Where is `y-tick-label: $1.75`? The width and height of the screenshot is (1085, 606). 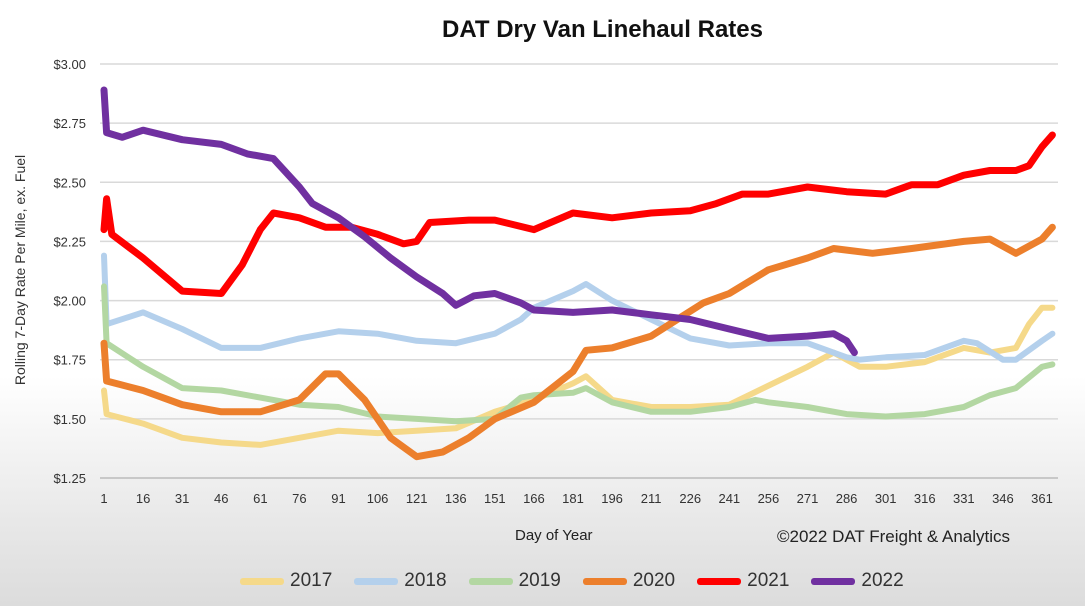
y-tick-label: $1.75 is located at coordinates (69, 360).